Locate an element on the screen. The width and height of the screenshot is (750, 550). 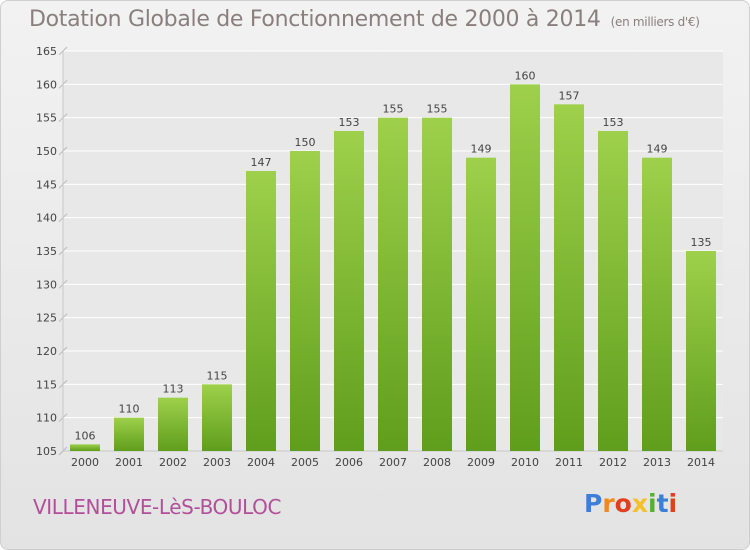
proxiti-logo: Proxiti is located at coordinates (630, 503).